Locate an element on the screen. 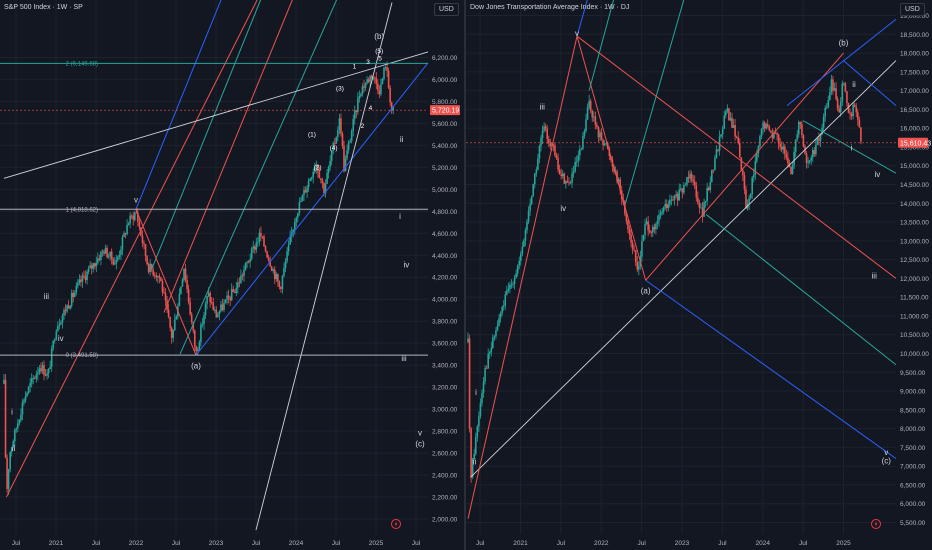 The width and height of the screenshot is (932, 550). y-tick-label: 4,000.00 is located at coordinates (445, 300).